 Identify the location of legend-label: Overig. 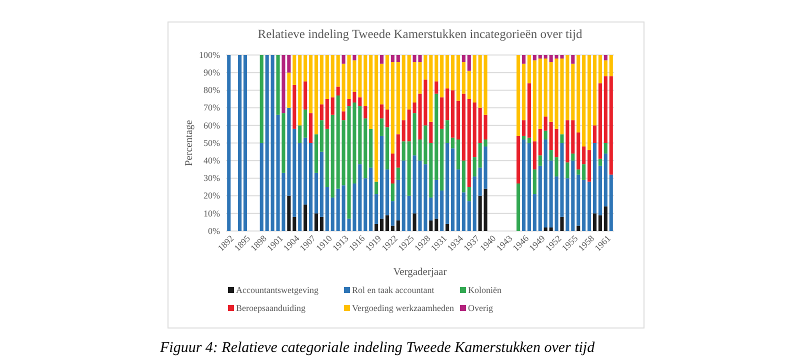
(481, 308).